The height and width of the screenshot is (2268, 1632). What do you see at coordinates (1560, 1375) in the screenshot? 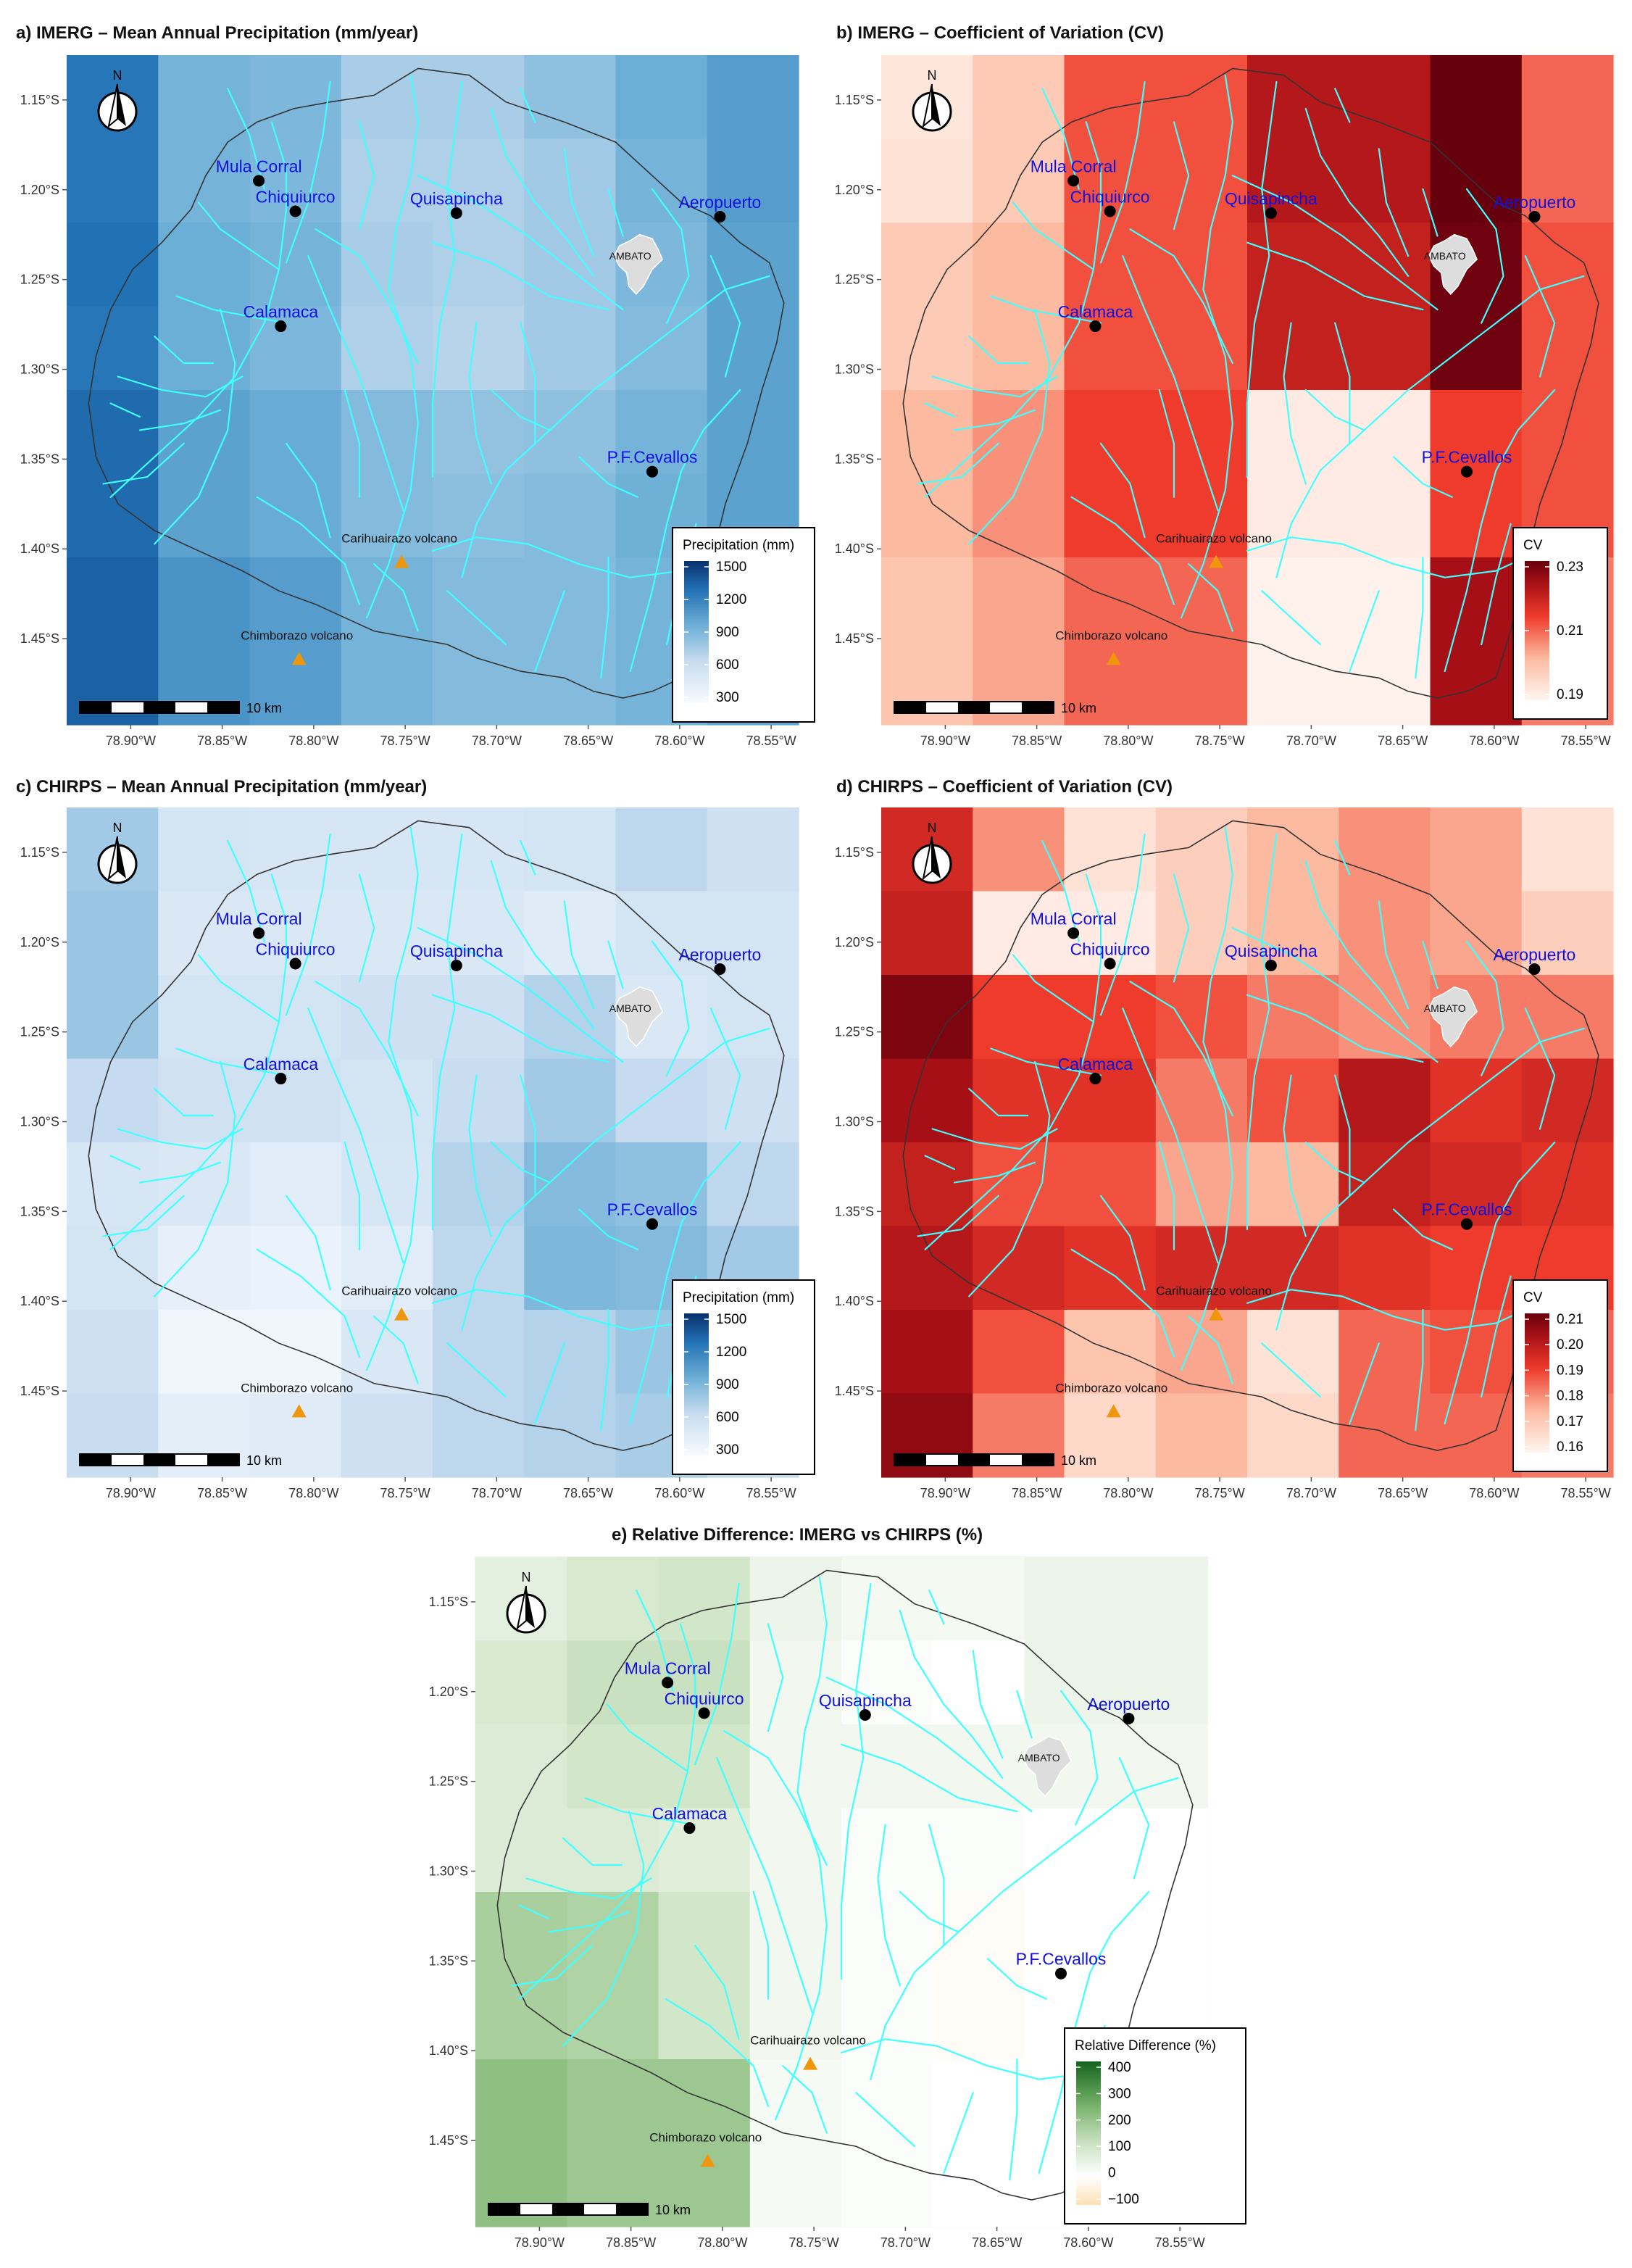
I see `legend-d: CV 0.21 0.20 0.19 0.18 0.17 0.16` at bounding box center [1560, 1375].